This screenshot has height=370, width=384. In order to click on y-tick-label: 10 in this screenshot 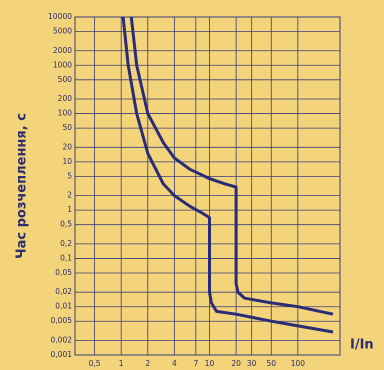, I will do `click(67, 161)`.